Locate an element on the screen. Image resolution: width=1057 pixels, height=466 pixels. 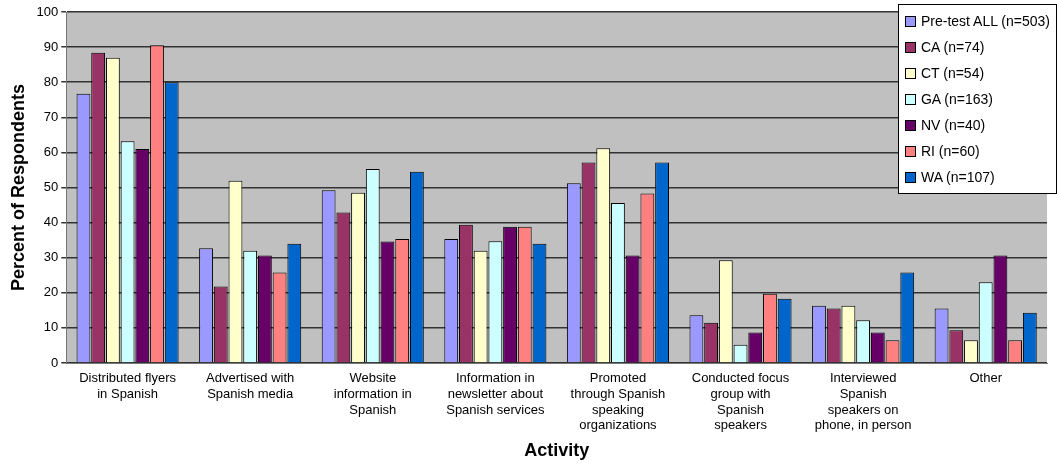
legend-label: CA (n=74) is located at coordinates (952, 47).